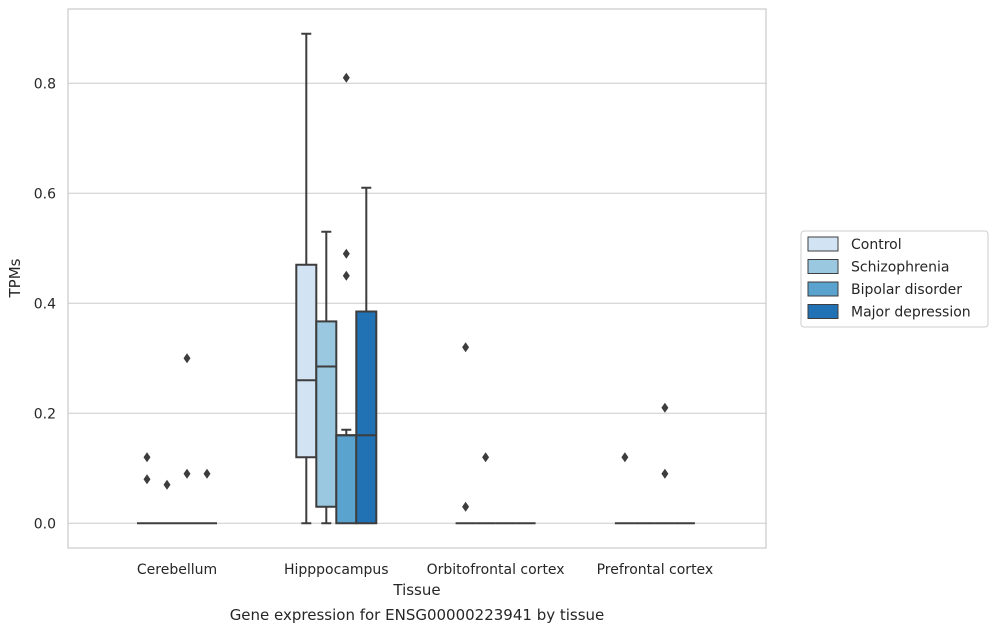 This screenshot has width=997, height=634. I want to click on x-tick-label: Hipppocampus, so click(336, 570).